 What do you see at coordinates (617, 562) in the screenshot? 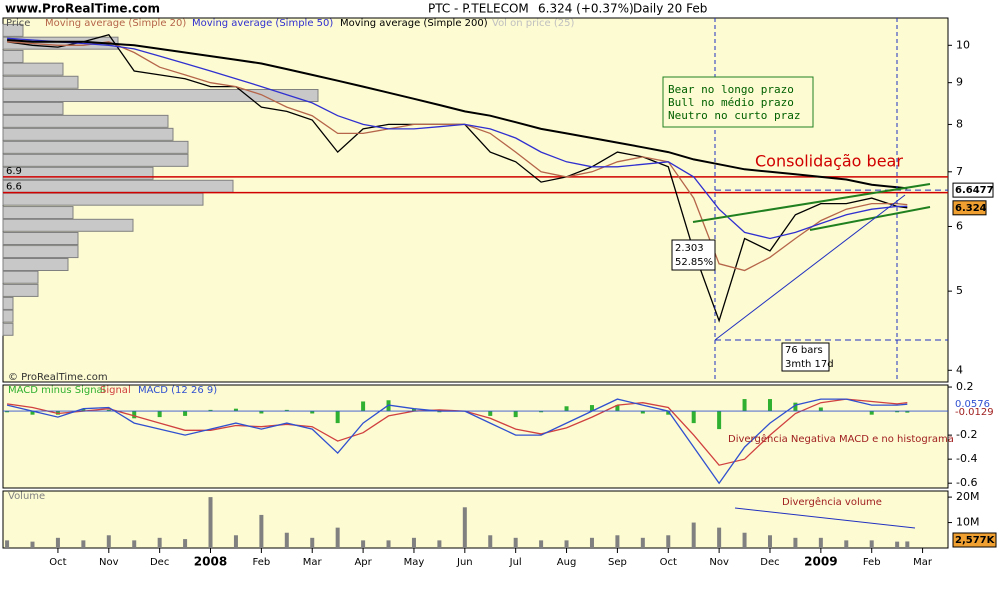
I see `x-tick-label: Sep` at bounding box center [617, 562].